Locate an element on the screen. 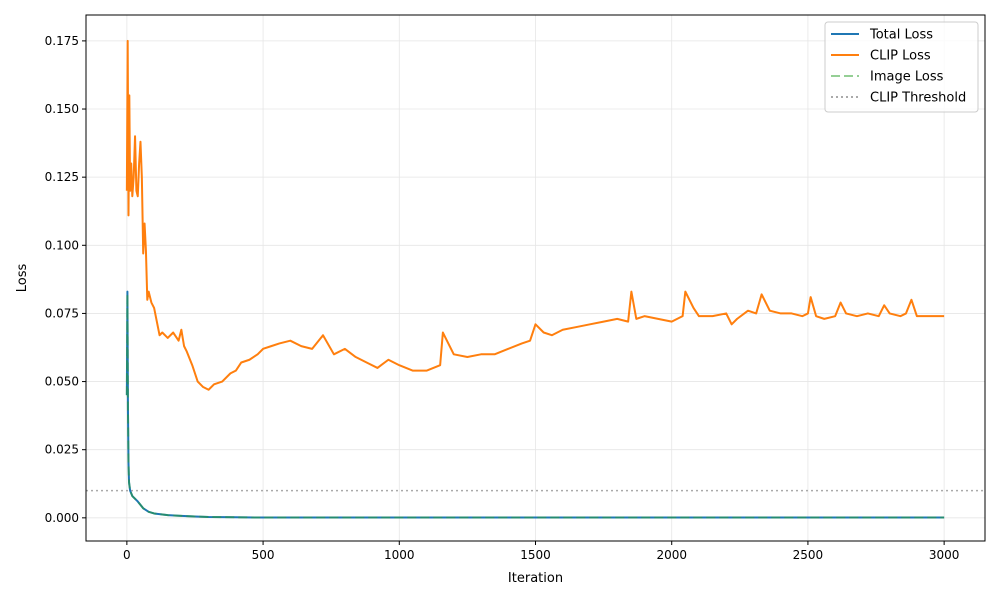 The width and height of the screenshot is (1000, 600). x-tick-label: 2500 is located at coordinates (808, 555).